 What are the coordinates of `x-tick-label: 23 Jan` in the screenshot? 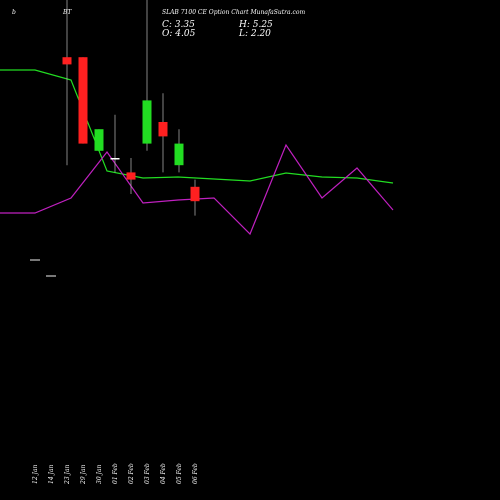 It's located at (67, 474).